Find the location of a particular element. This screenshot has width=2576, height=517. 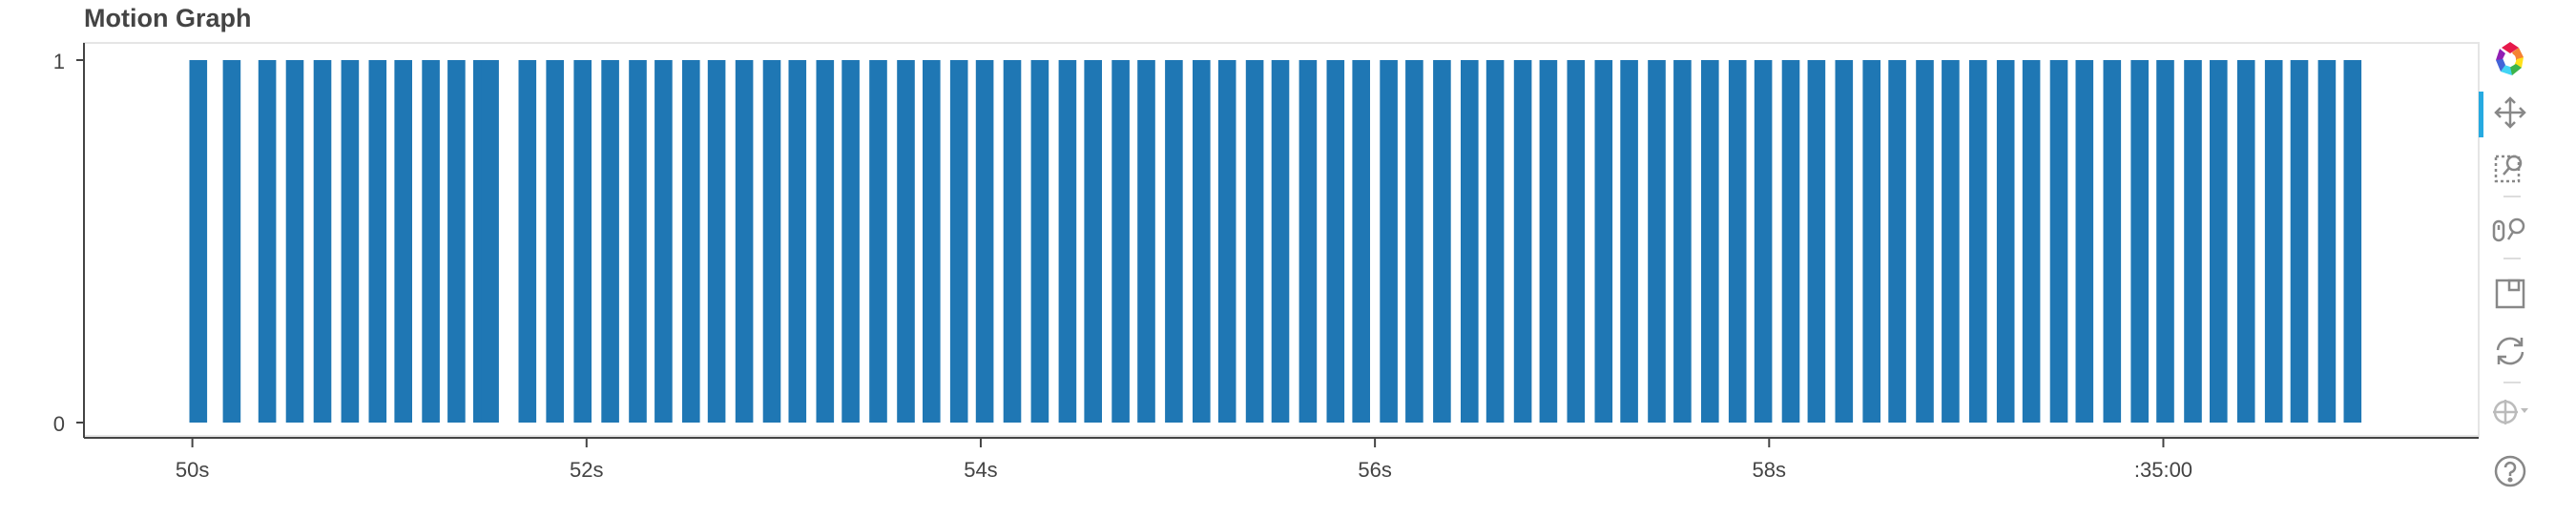

box-zoom-tool-button is located at coordinates (2510, 168).